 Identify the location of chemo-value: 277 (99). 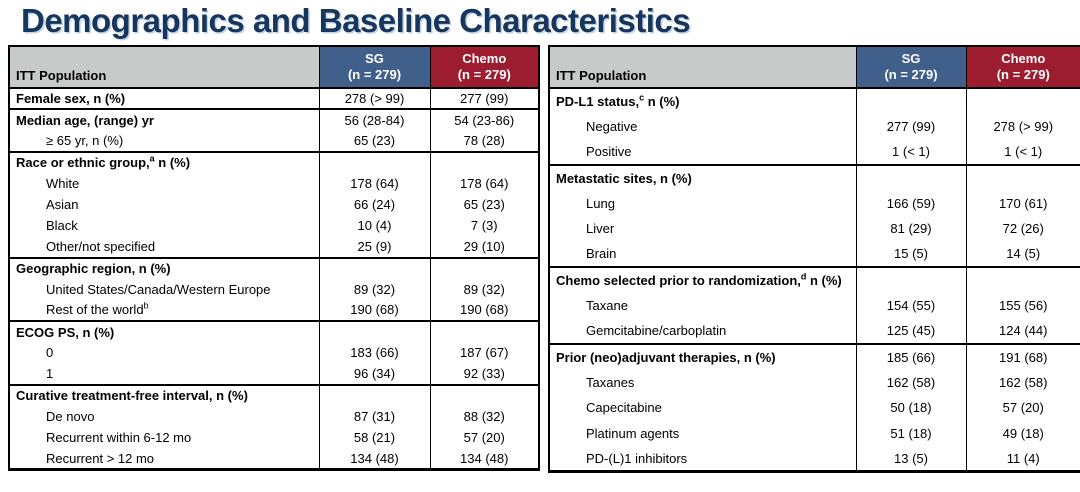
(484, 99).